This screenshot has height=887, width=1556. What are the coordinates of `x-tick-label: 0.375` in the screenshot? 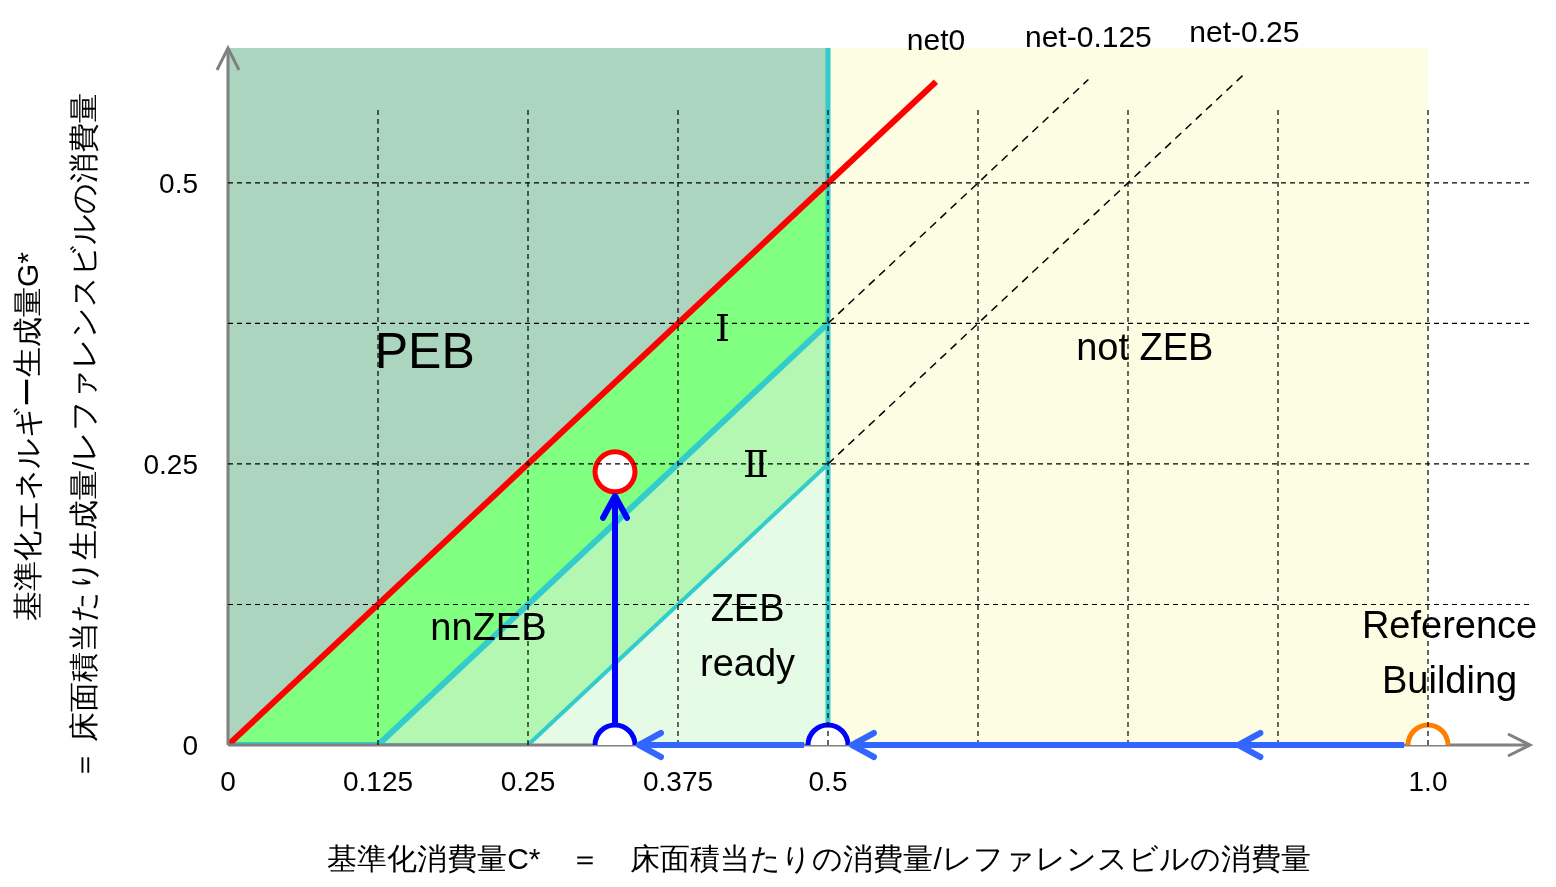 It's located at (678, 781).